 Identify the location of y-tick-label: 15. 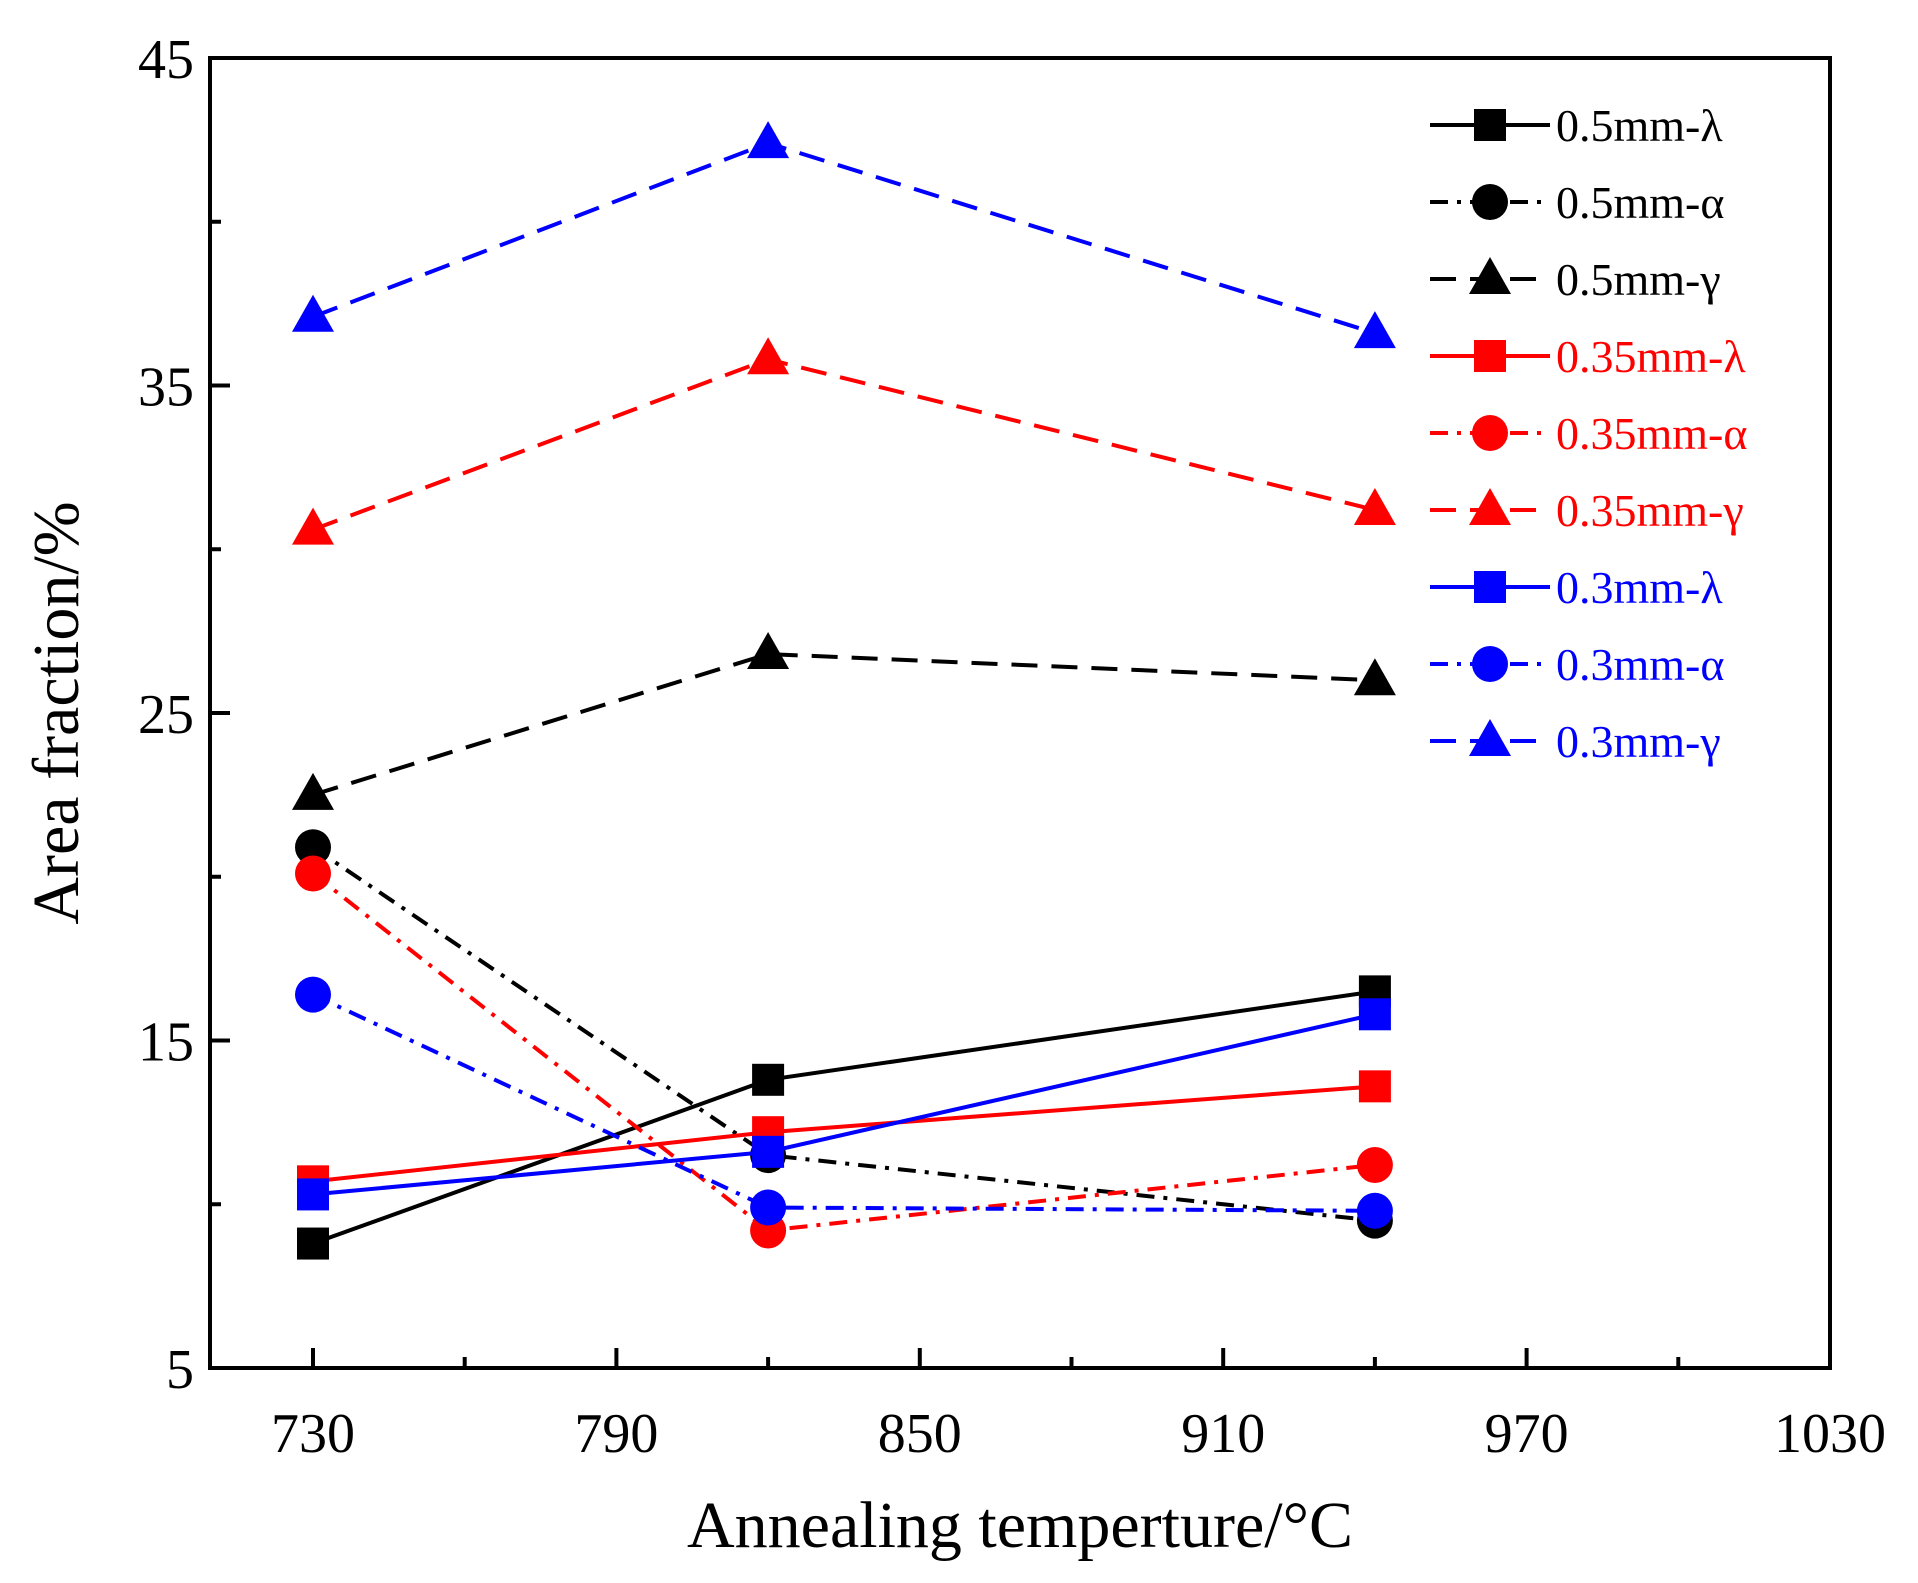
(166, 1043).